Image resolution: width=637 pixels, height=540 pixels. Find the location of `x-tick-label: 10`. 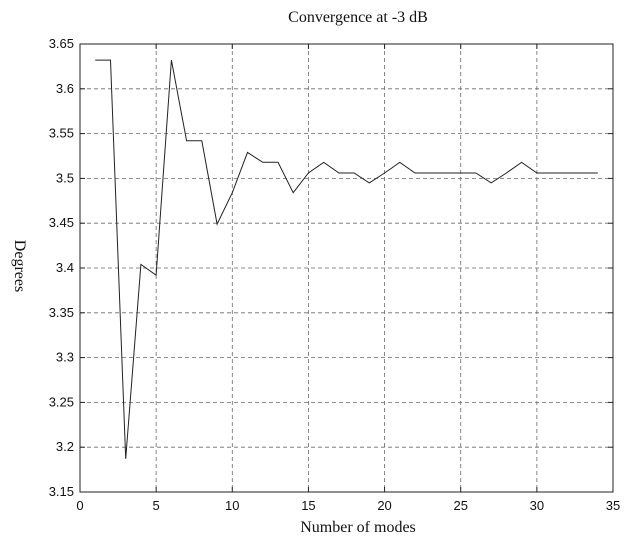

x-tick-label: 10 is located at coordinates (232, 505).